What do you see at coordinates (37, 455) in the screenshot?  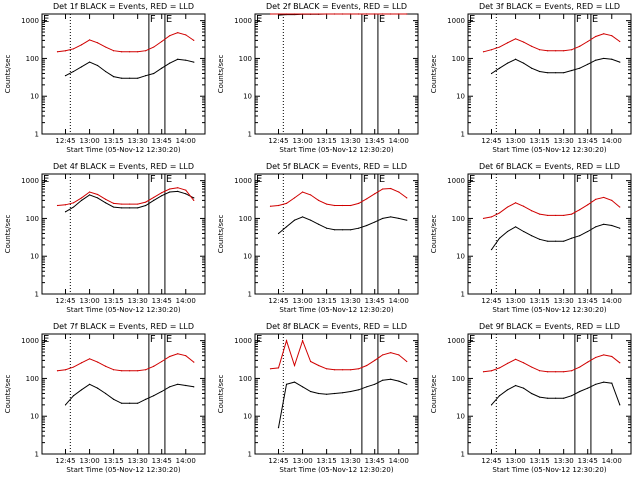 I see `y-tick-label: 1` at bounding box center [37, 455].